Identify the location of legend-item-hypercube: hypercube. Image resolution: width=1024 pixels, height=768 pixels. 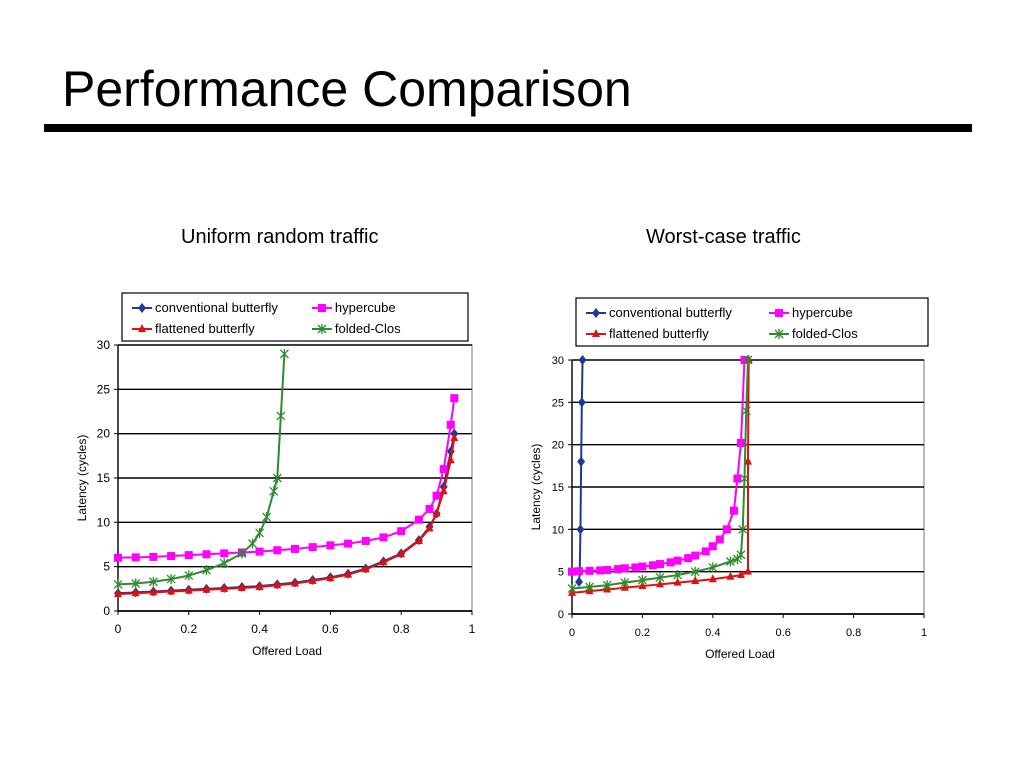
(353, 307).